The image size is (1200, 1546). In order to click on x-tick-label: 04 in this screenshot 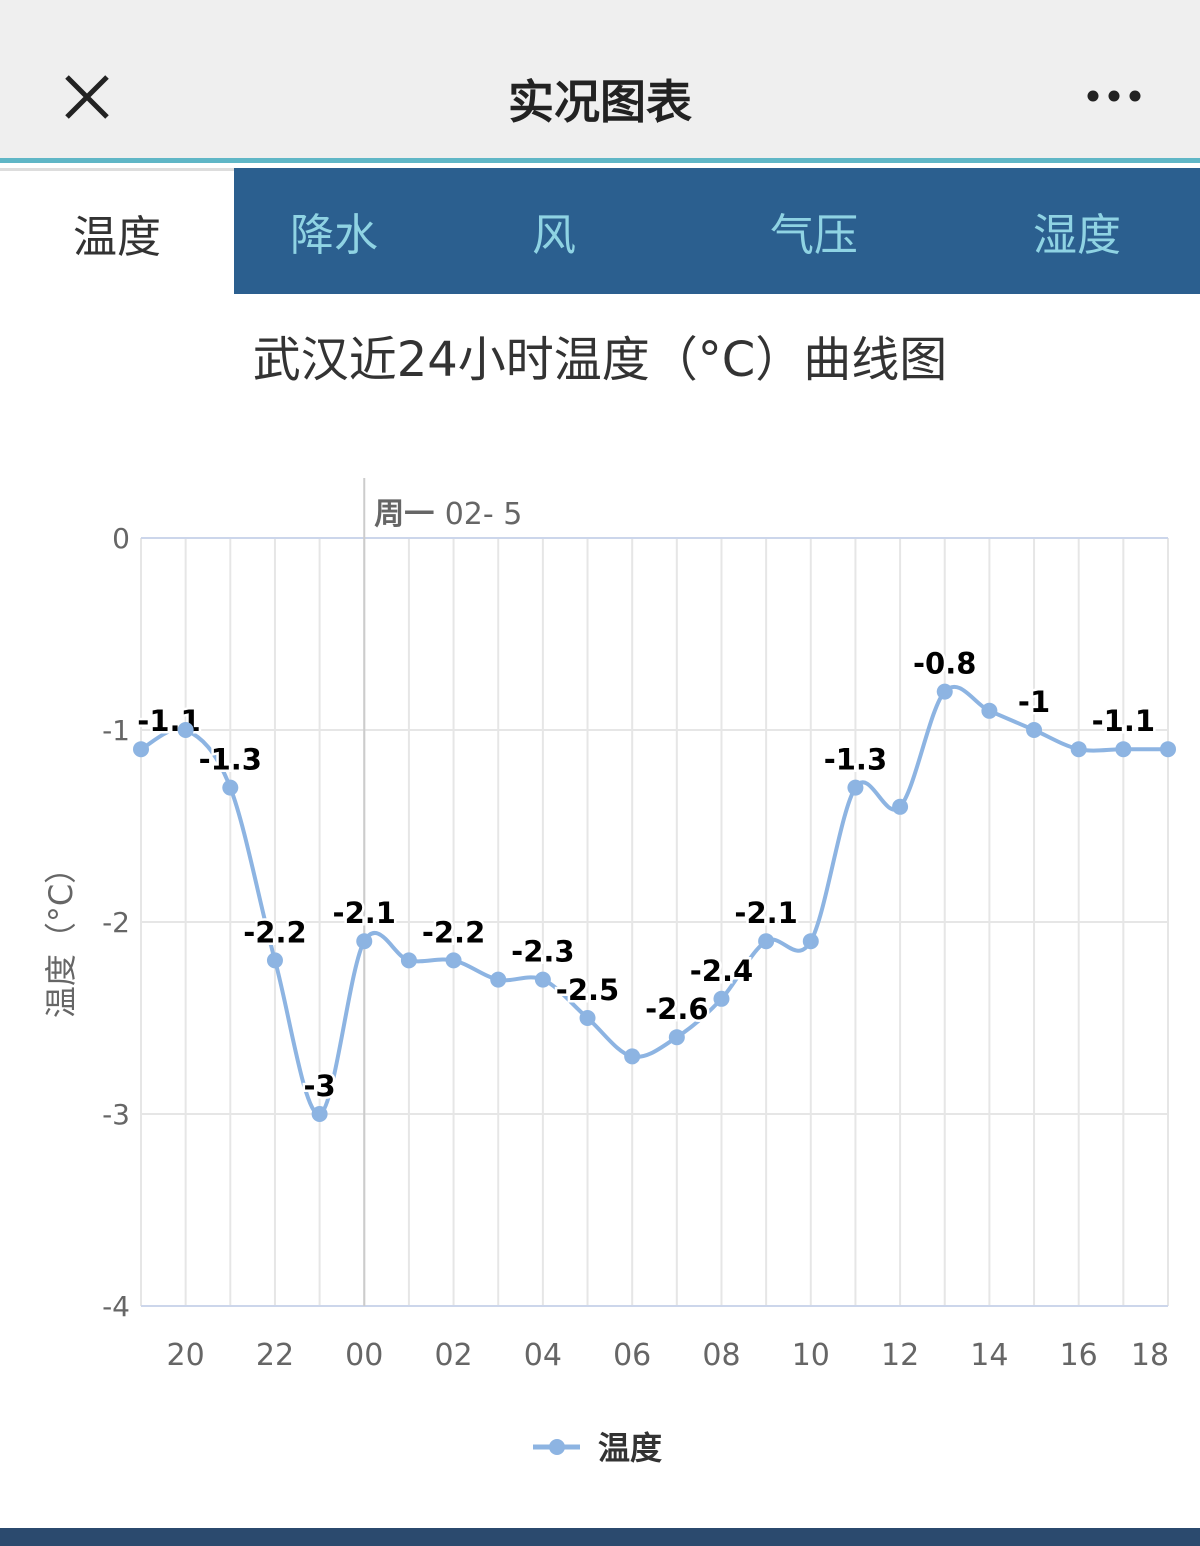, I will do `click(543, 1355)`.